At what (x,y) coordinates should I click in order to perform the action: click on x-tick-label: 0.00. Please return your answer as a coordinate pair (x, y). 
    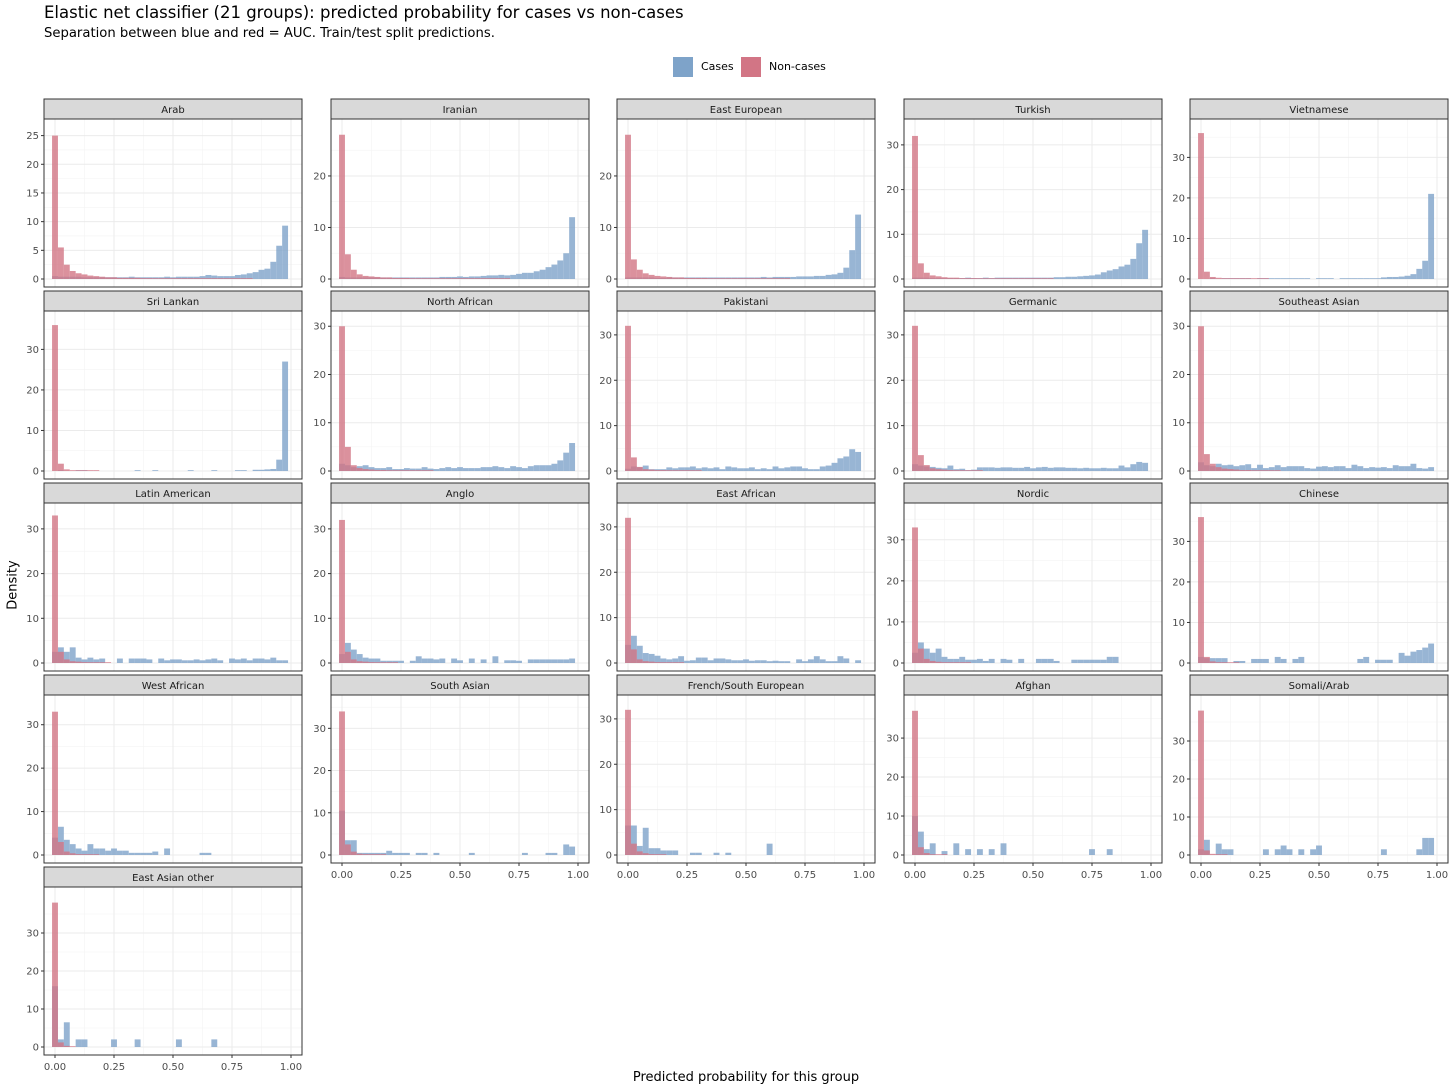
    Looking at the image, I should click on (915, 875).